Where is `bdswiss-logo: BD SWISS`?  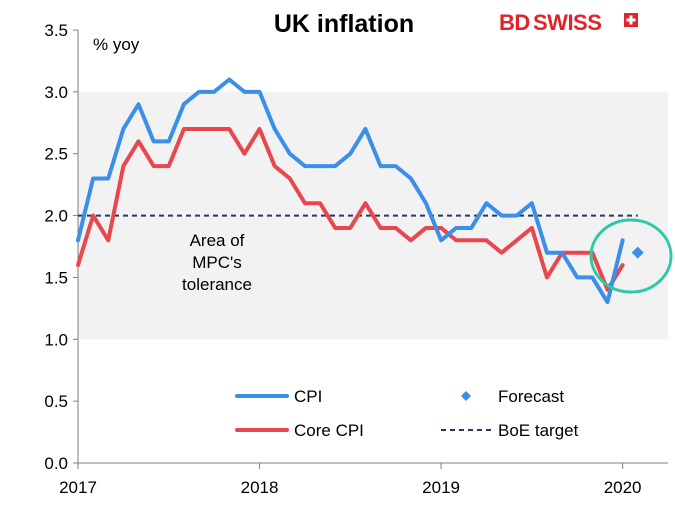
bdswiss-logo: BD SWISS is located at coordinates (568, 22).